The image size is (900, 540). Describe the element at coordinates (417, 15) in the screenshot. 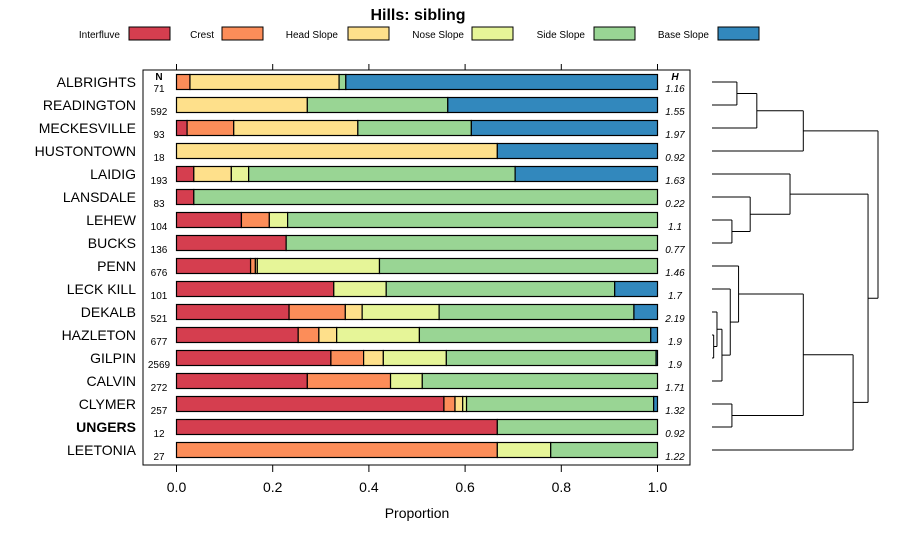

I see `chart-title: Hills: sibling` at that location.